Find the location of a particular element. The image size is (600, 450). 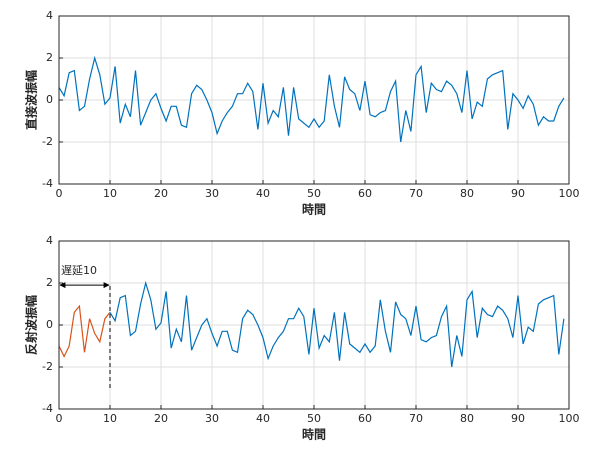

annotation-text: 遅延10 is located at coordinates (79, 270).